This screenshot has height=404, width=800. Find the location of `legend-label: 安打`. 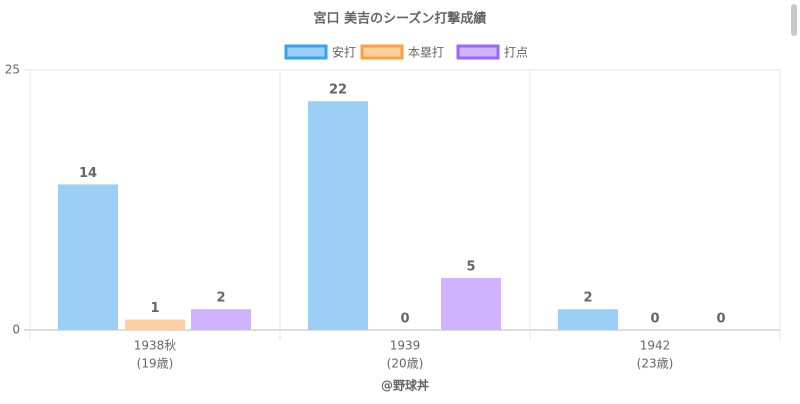

legend-label: 安打 is located at coordinates (344, 52).